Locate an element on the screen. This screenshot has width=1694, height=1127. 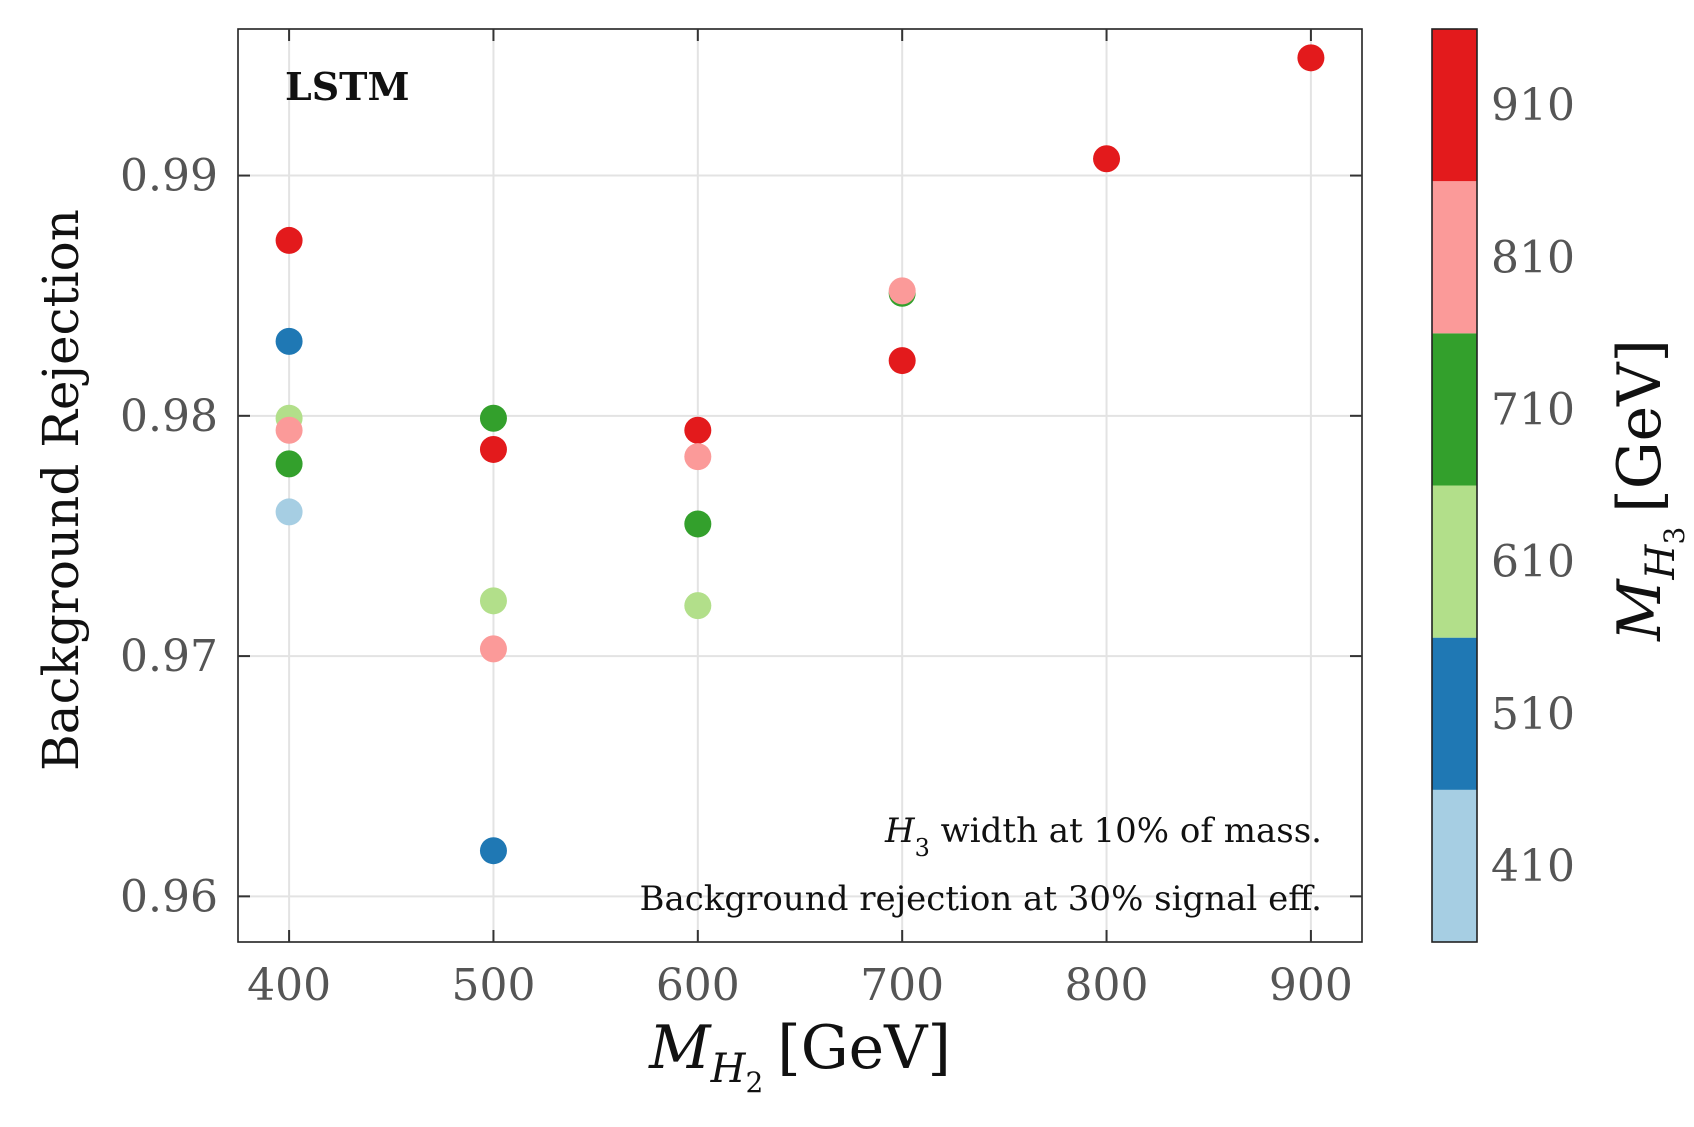
y-tick-label: 0.96 is located at coordinates (169, 896).